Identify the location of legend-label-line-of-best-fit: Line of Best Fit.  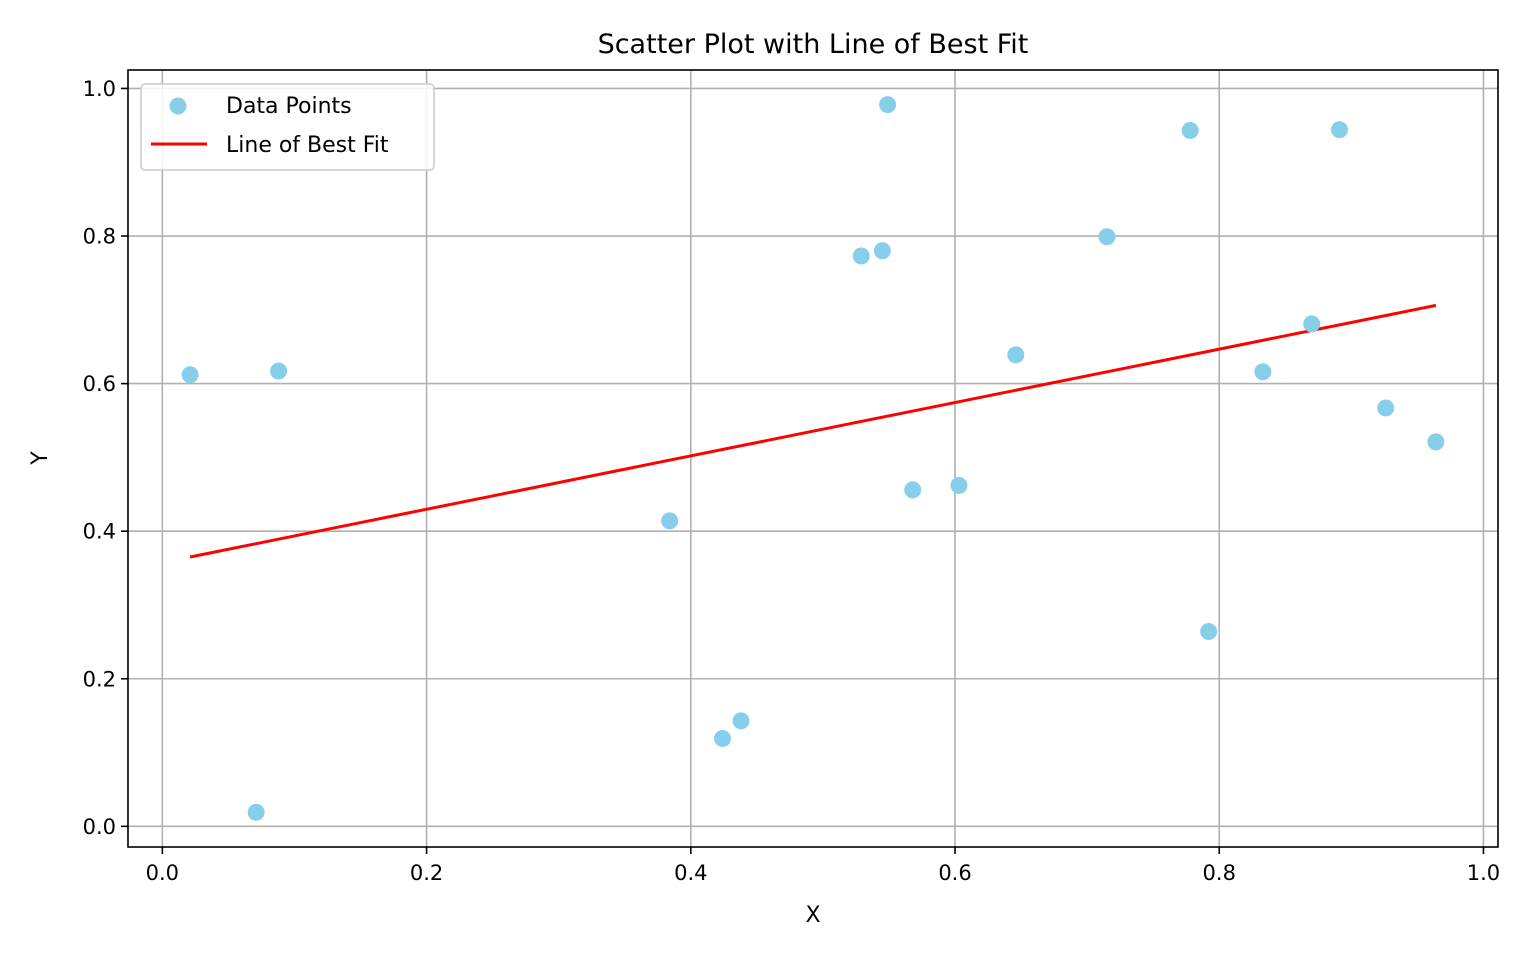
(307, 145).